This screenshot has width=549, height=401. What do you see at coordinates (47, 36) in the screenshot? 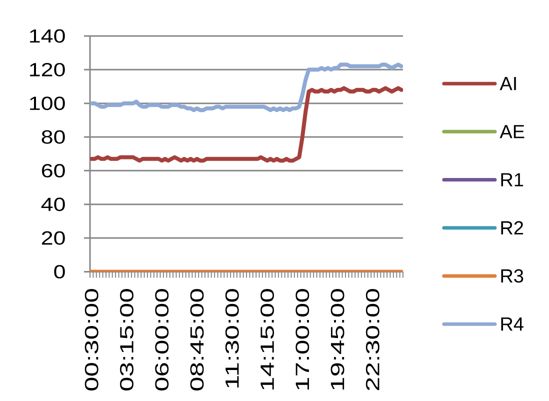
I see `y-tick-label: 140` at bounding box center [47, 36].